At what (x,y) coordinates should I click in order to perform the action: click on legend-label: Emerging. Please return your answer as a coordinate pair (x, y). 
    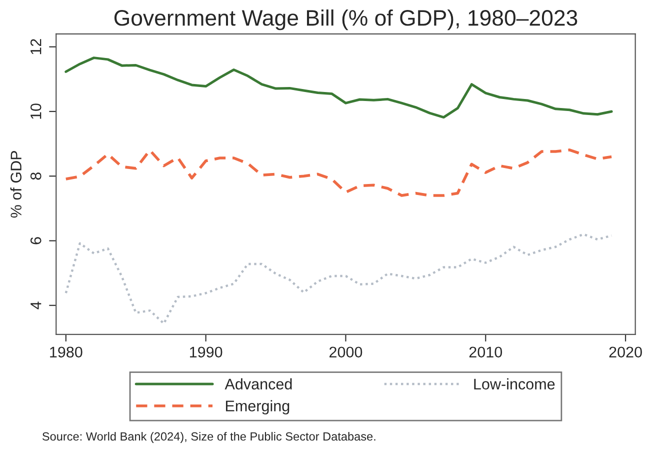
    Looking at the image, I should click on (258, 407).